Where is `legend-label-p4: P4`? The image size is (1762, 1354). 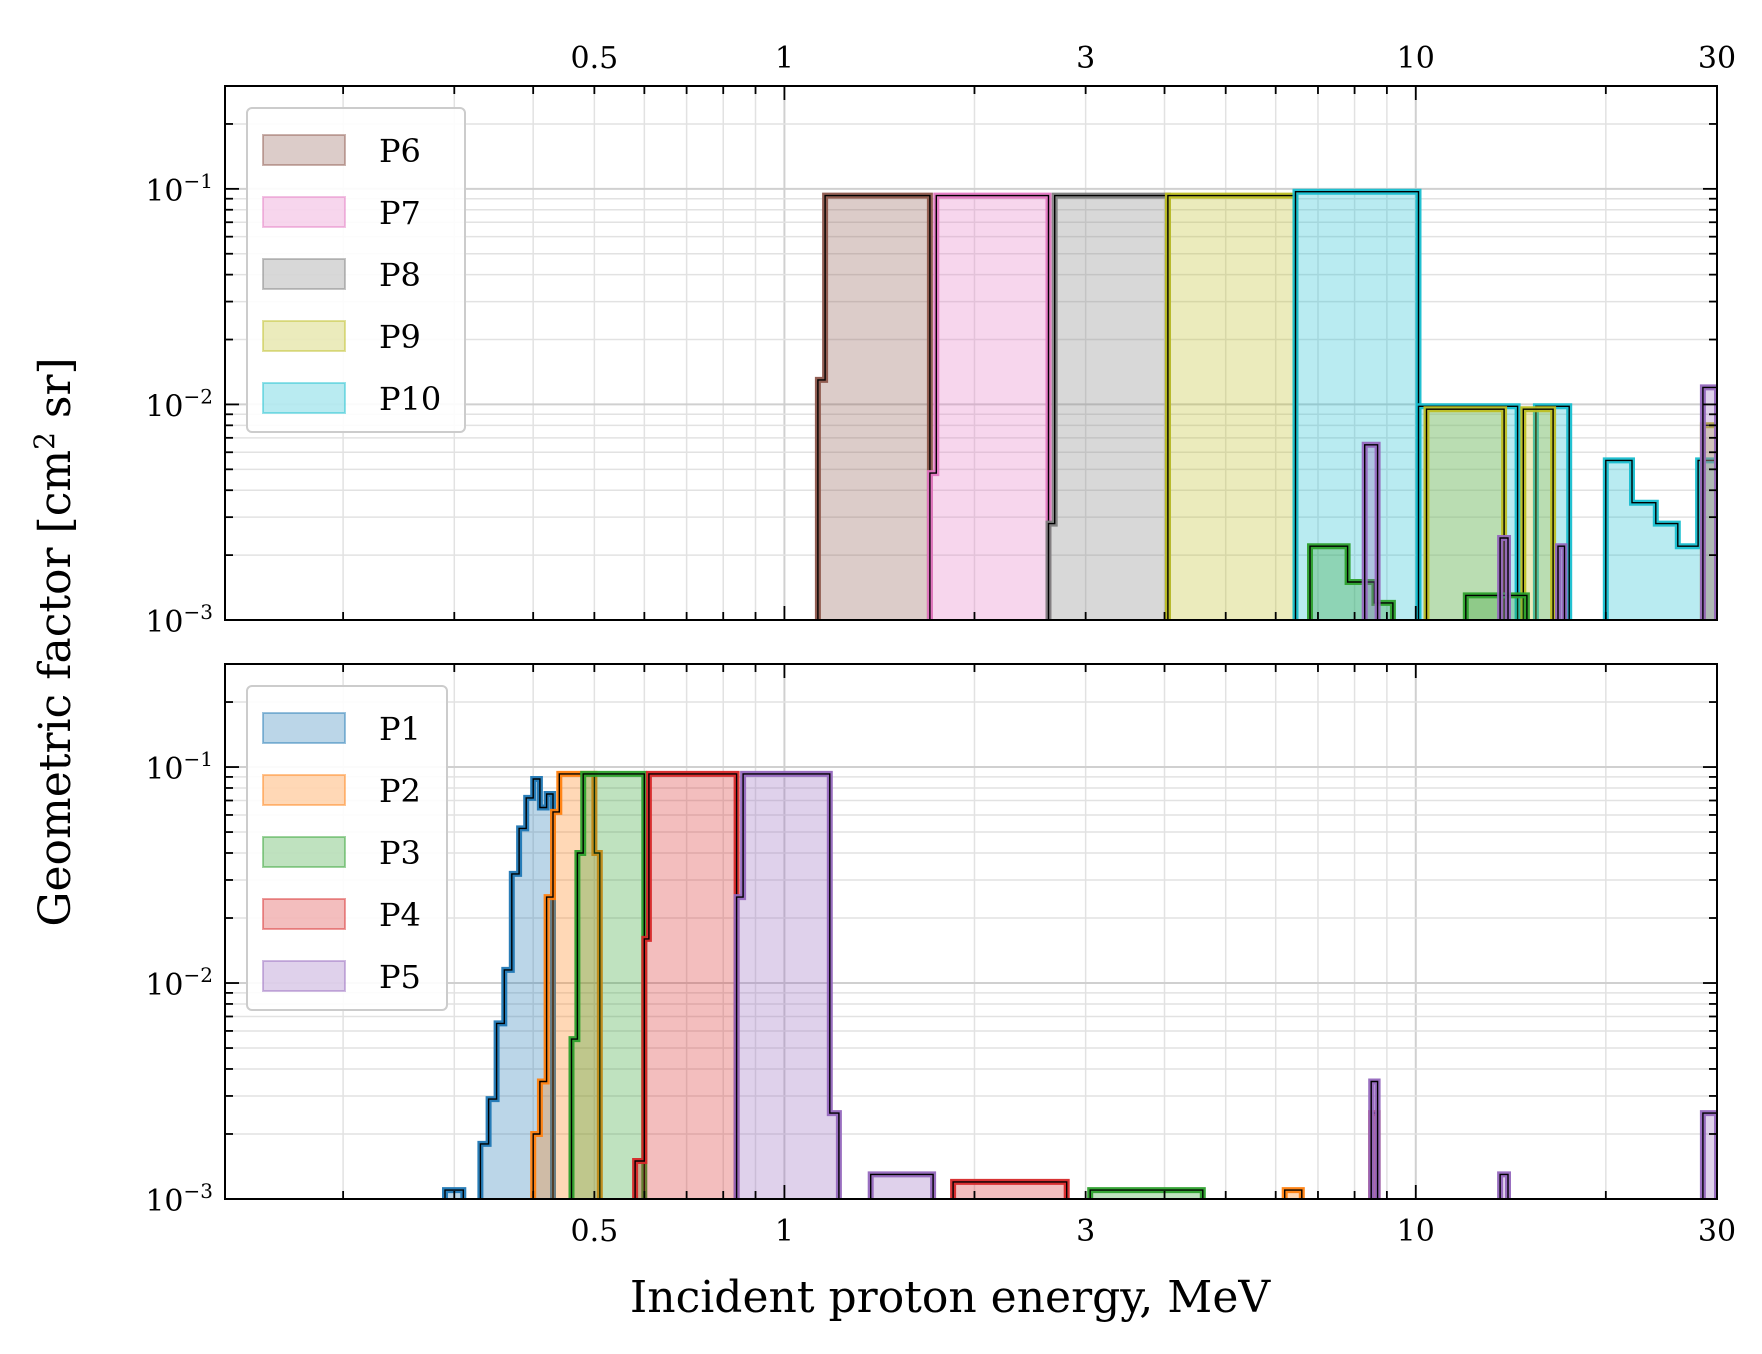
legend-label-p4: P4 is located at coordinates (400, 915).